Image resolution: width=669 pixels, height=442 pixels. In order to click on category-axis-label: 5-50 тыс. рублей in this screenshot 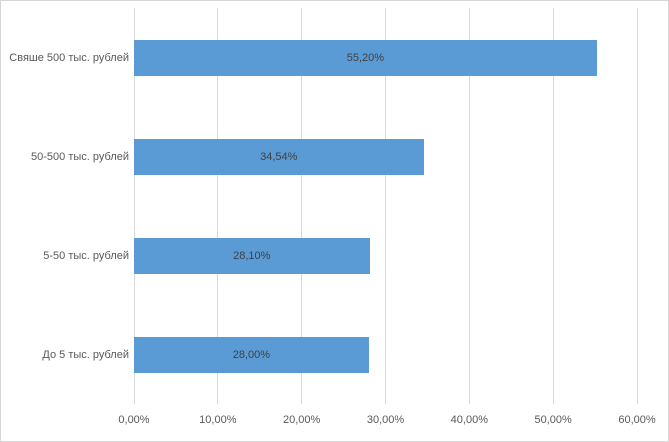, I will do `click(86, 255)`.